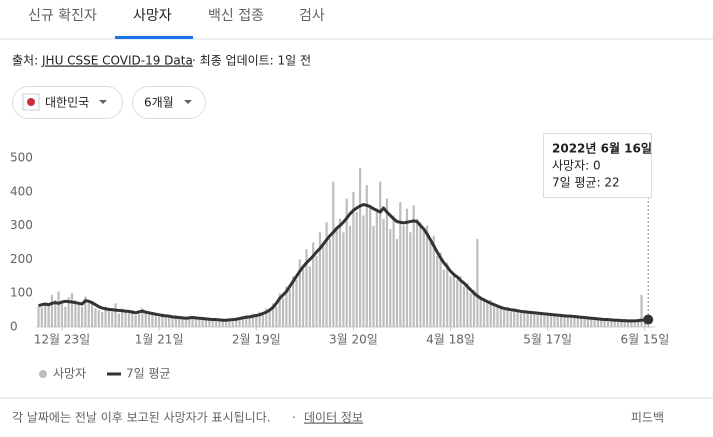 The width and height of the screenshot is (713, 437). I want to click on x-tick-label: 2월 19일, so click(256, 340).